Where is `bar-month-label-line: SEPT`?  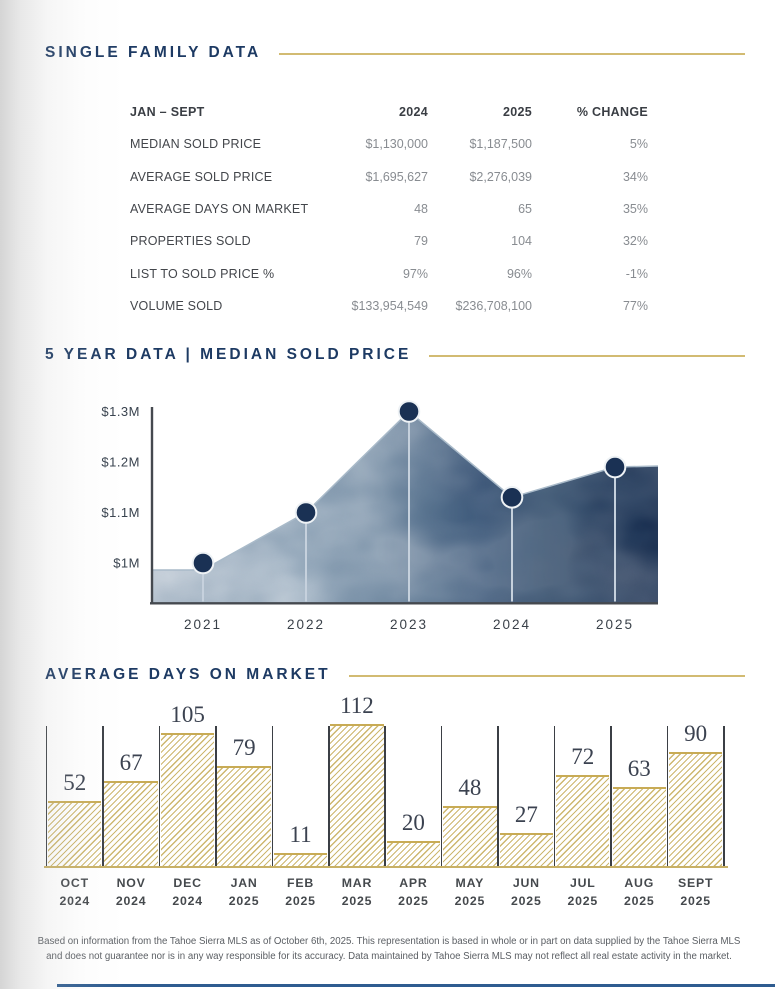
bar-month-label-line: SEPT is located at coordinates (695, 883).